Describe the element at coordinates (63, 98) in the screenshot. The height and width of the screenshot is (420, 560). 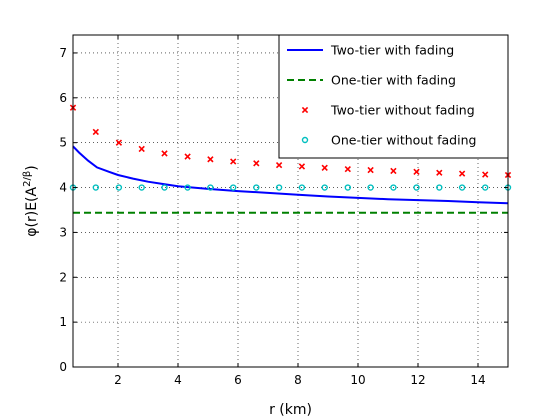
I see `y-tick-label: 6` at that location.